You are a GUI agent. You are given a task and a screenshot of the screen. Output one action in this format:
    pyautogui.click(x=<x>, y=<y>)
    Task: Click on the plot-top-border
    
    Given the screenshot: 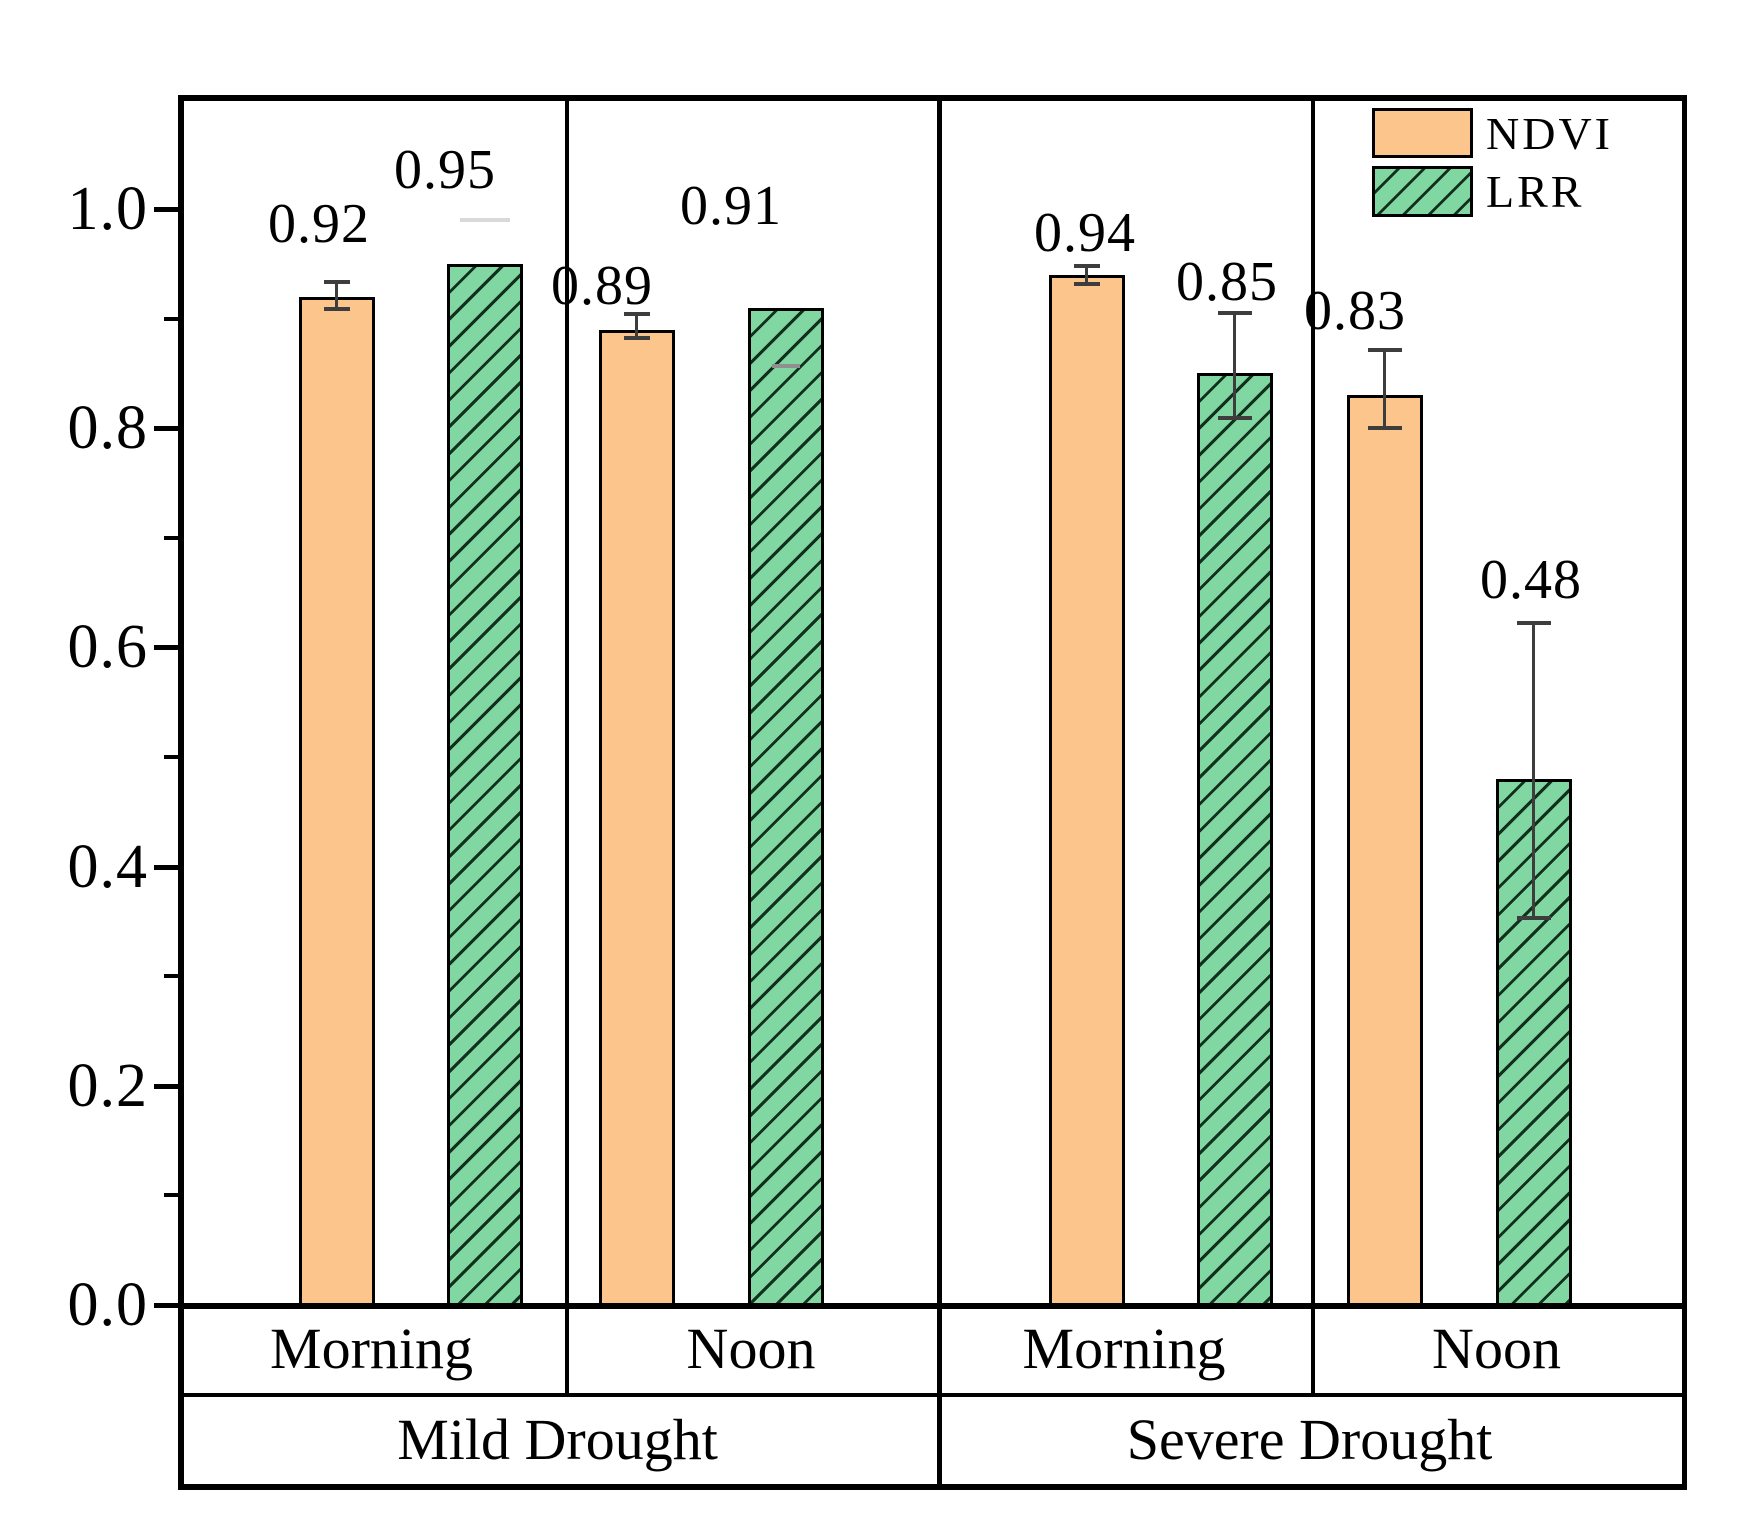 What is the action you would take?
    pyautogui.click(x=932, y=98)
    